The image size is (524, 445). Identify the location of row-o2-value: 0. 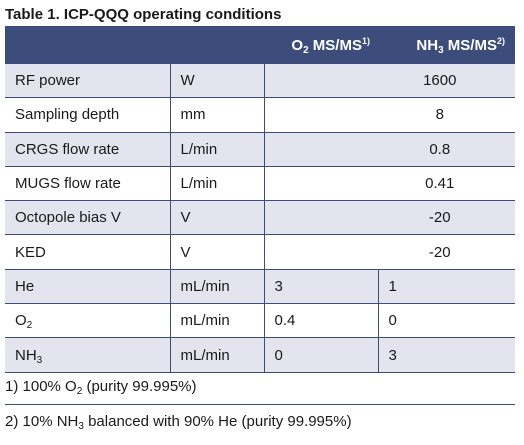
(321, 355).